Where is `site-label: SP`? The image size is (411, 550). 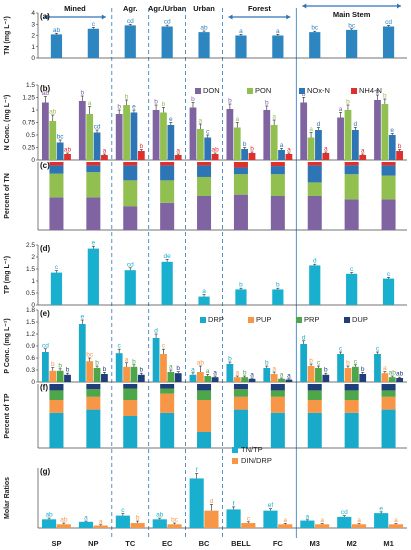 site-label: SP is located at coordinates (56, 543).